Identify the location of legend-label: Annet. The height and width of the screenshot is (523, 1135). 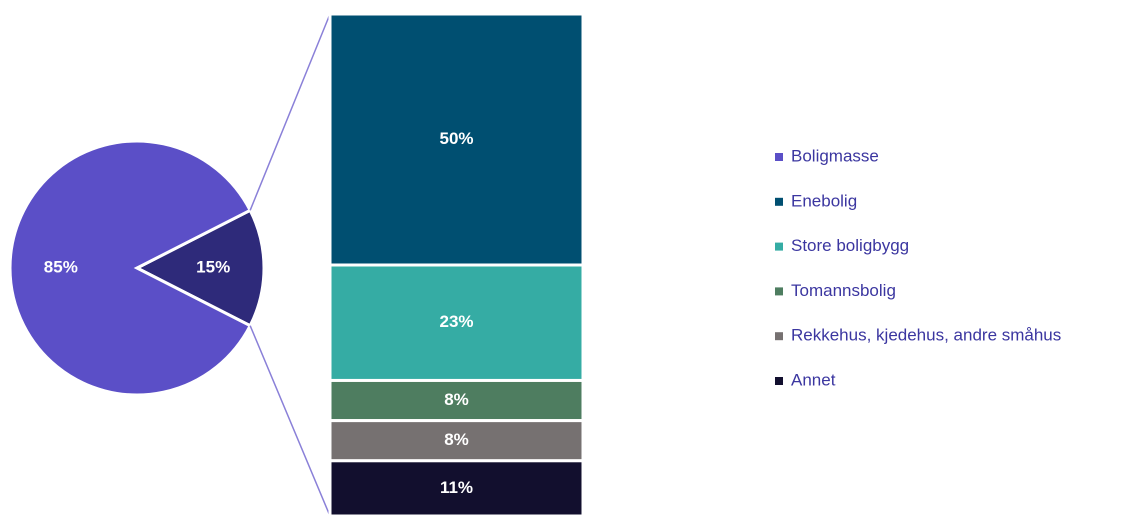
(813, 379).